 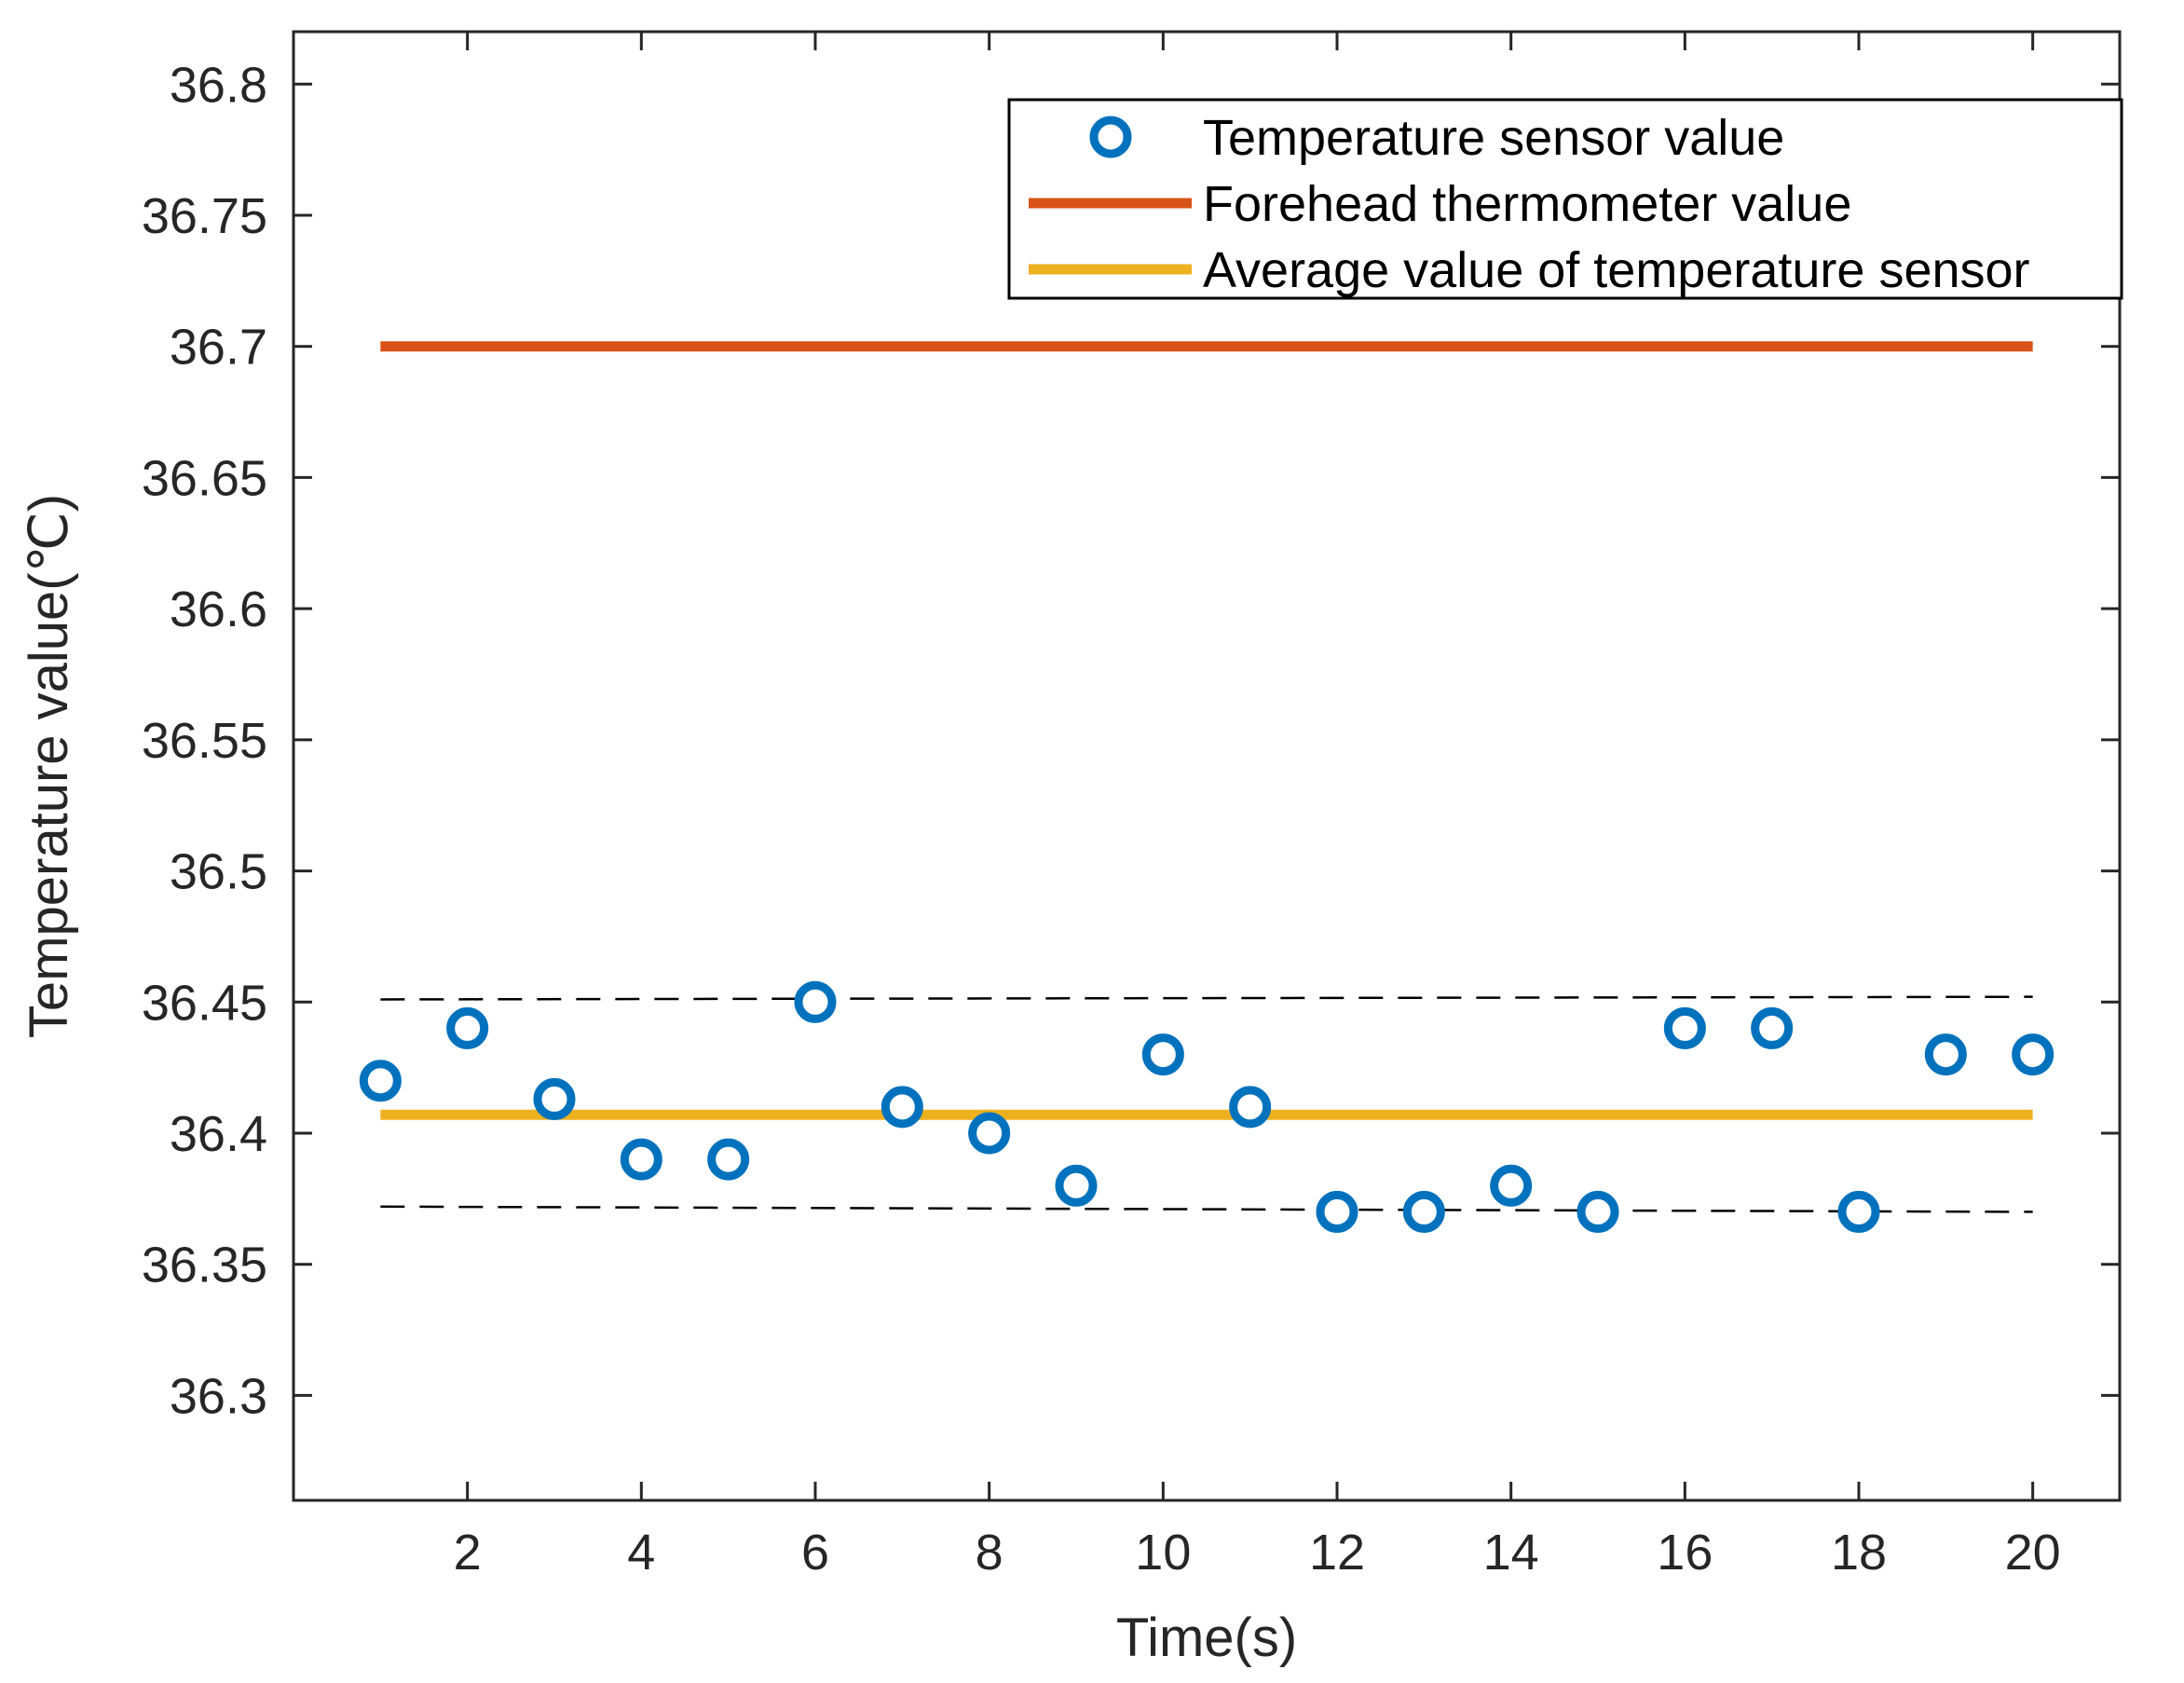 I want to click on legend-box, so click(x=1565, y=199).